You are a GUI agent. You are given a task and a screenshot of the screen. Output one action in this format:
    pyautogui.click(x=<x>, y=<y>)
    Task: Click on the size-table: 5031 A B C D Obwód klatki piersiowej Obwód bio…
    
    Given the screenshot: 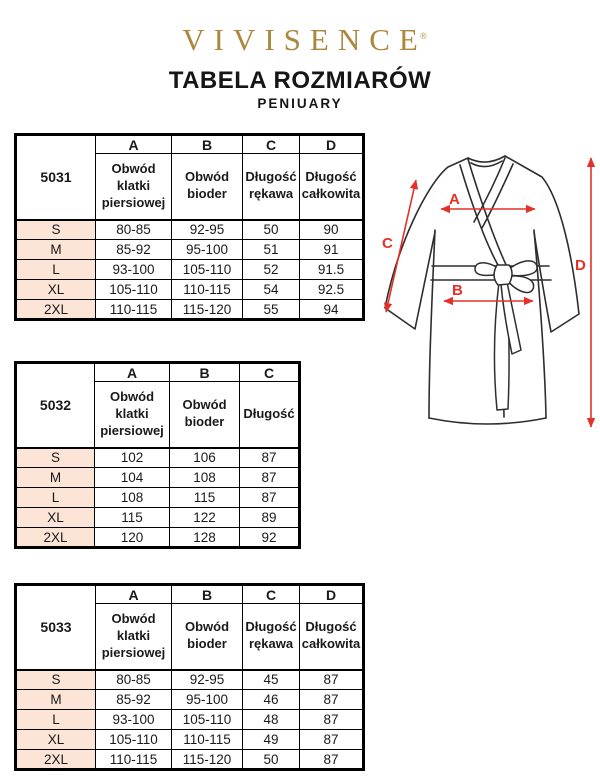 What is the action you would take?
    pyautogui.click(x=189, y=227)
    